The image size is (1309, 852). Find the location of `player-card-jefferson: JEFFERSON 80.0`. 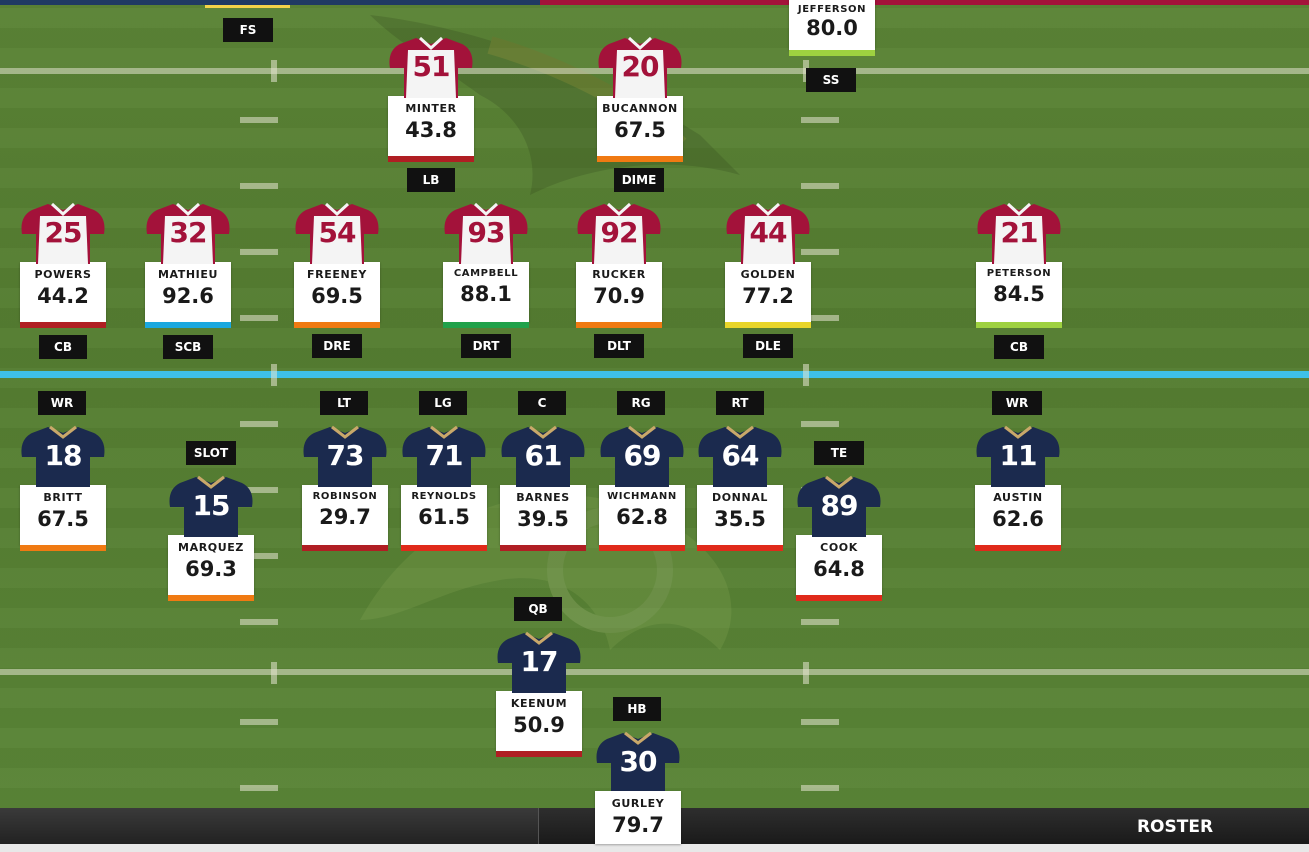

player-card-jefferson: JEFFERSON 80.0 is located at coordinates (832, 28).